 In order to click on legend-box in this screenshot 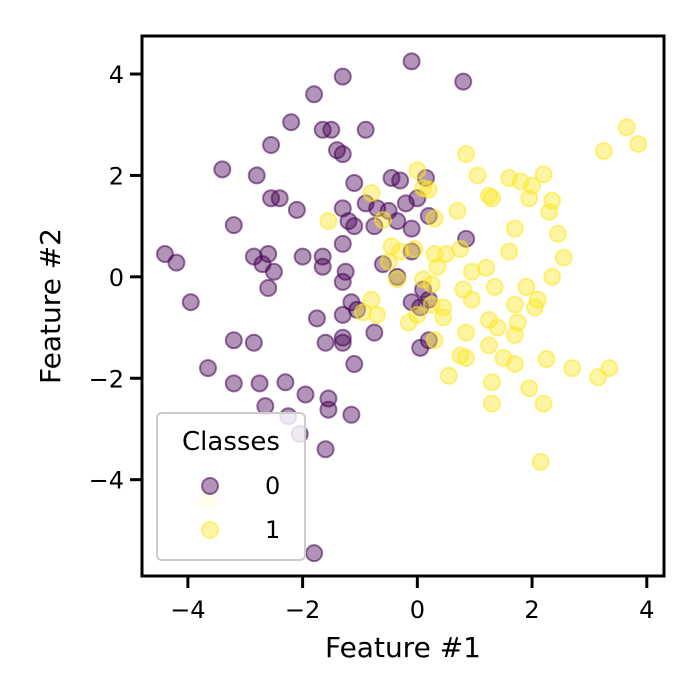, I will do `click(231, 486)`.